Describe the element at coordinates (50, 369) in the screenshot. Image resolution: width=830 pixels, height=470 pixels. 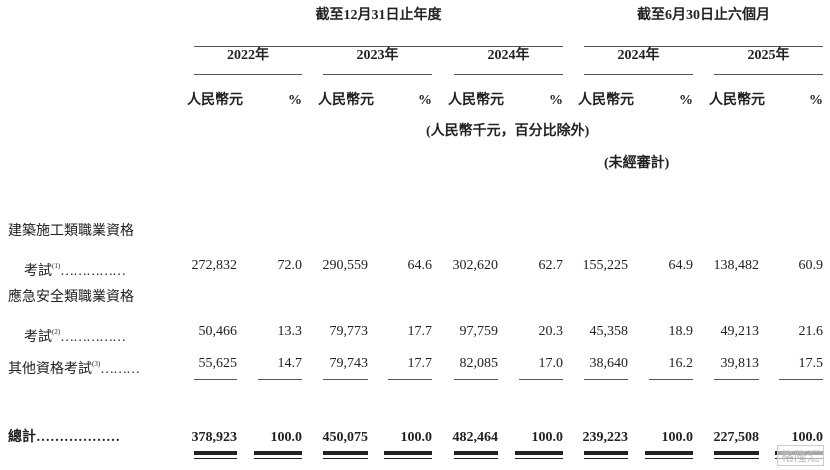
I see `row-label-text: 其他資格考試` at that location.